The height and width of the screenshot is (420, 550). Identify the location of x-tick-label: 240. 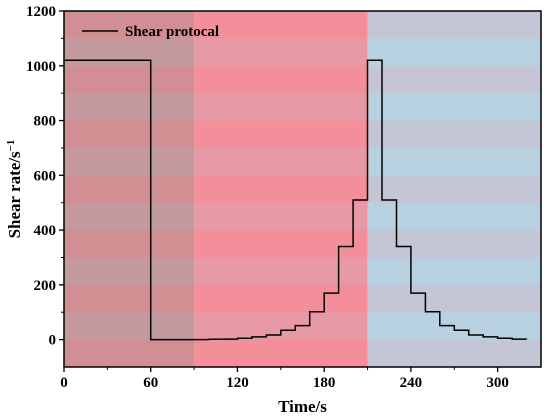
(411, 383).